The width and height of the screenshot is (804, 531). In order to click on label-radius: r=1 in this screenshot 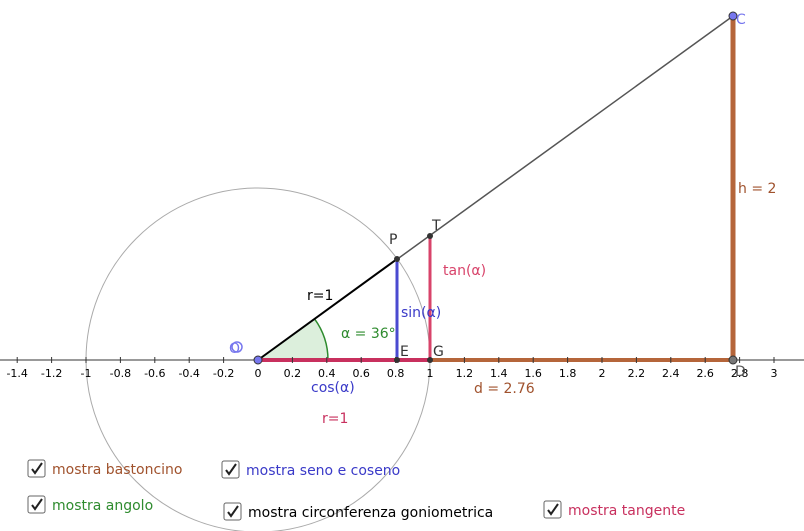, I will do `click(320, 296)`.